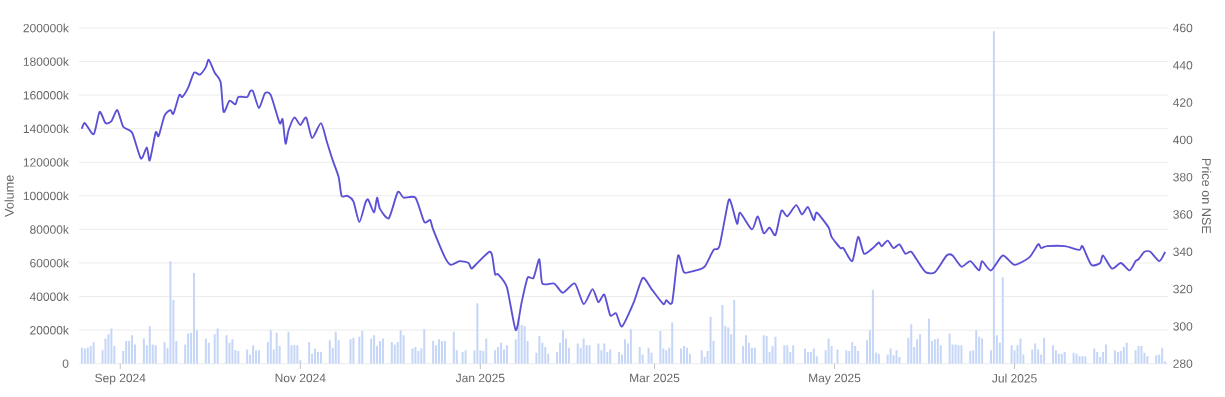 This screenshot has height=397, width=1225. Describe the element at coordinates (1183, 364) in the screenshot. I see `y2-tick-label: 280` at that location.